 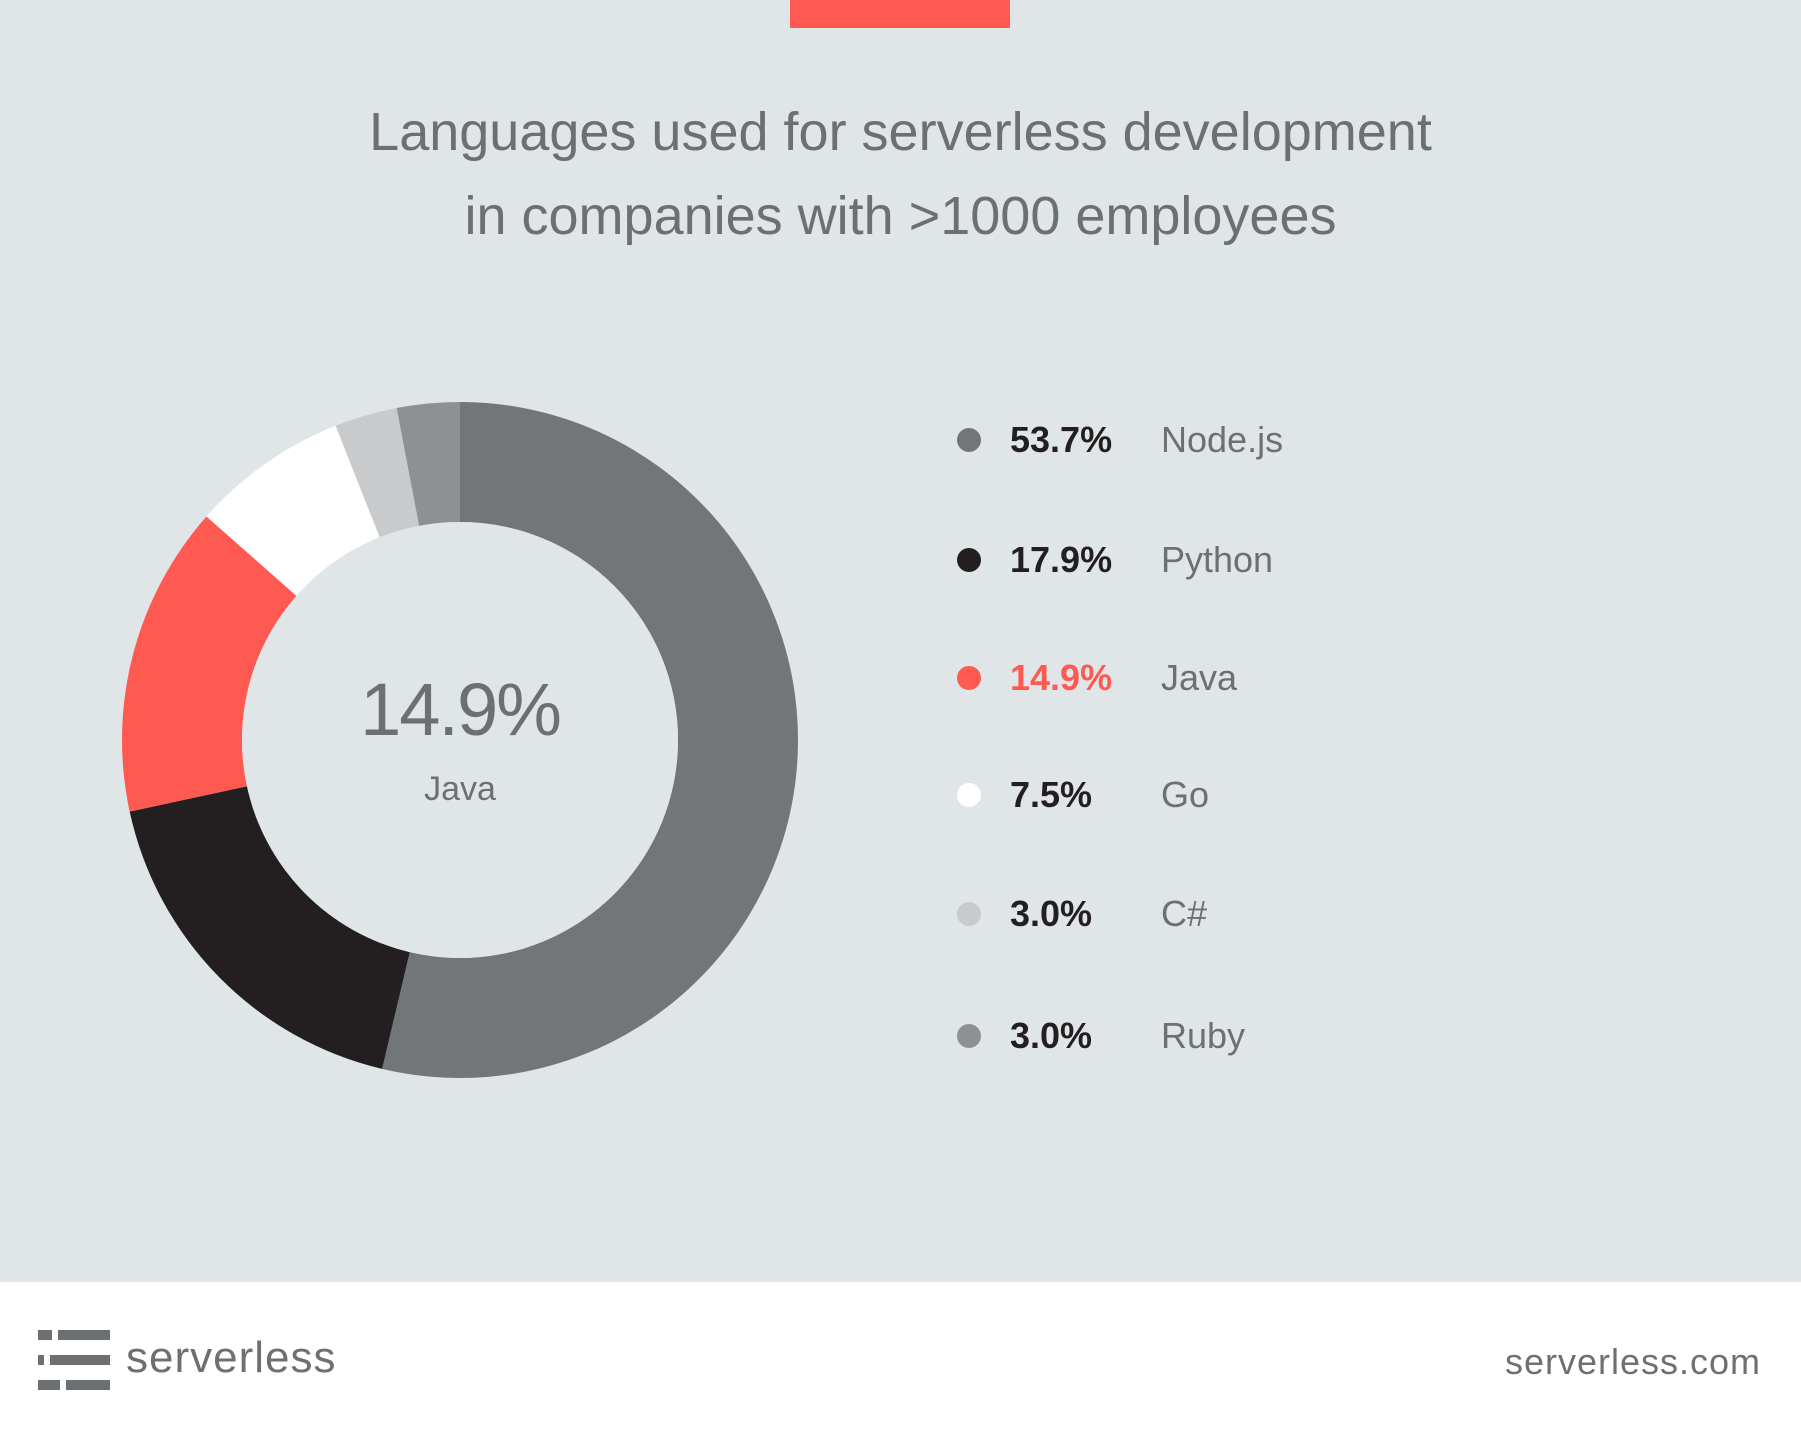 I want to click on legend-value: 17.9%, so click(x=1061, y=559).